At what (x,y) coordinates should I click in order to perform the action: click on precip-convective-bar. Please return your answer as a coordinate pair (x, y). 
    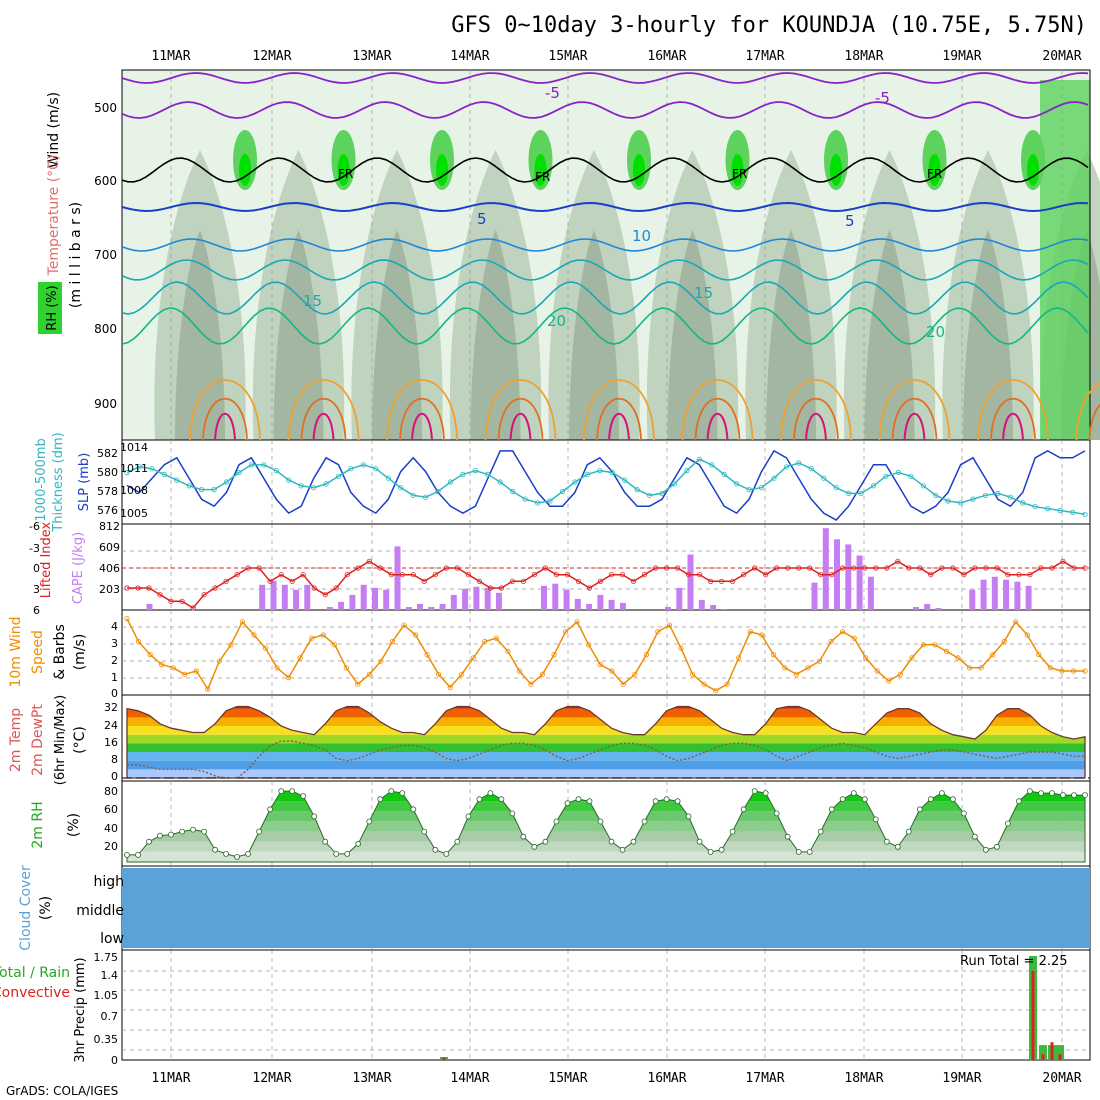
    Looking at the image, I should click on (444, 1058).